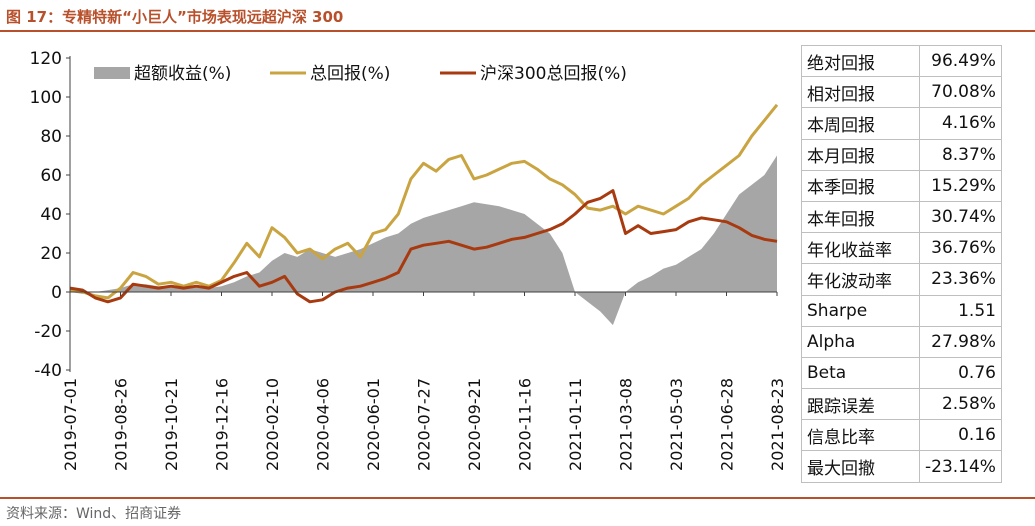  I want to click on stat-label: 绝对回报, so click(860, 61).